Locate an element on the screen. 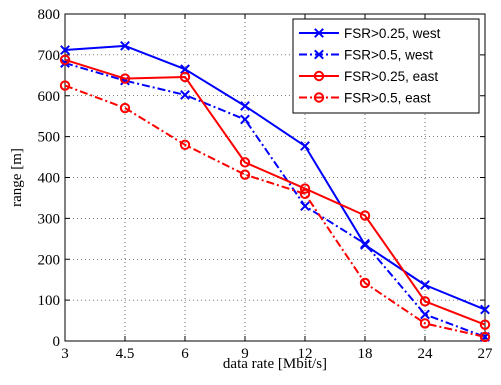  legend-label: FSR>0.5, west is located at coordinates (388, 55).